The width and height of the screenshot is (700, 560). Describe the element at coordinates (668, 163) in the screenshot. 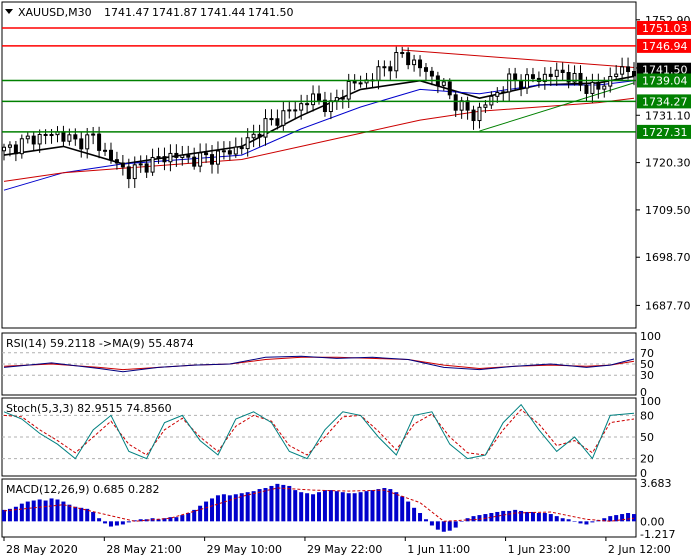

I see `price-tick-label: 1720.30` at that location.